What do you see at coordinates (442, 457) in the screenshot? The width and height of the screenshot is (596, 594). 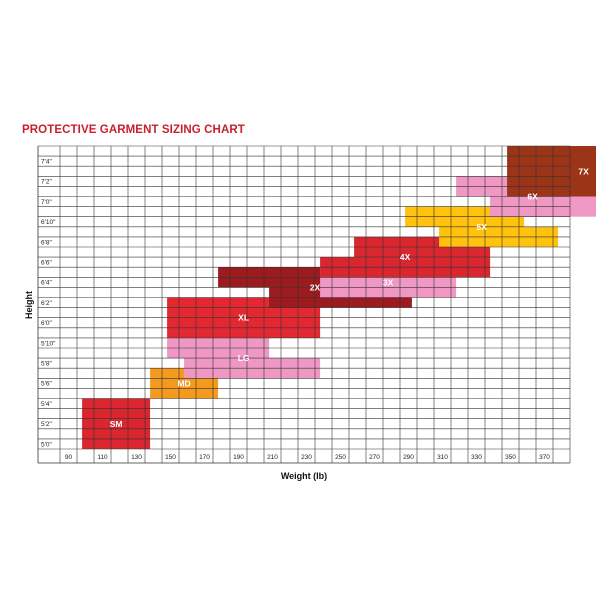 I see `x-tick-label: 310` at bounding box center [442, 457].